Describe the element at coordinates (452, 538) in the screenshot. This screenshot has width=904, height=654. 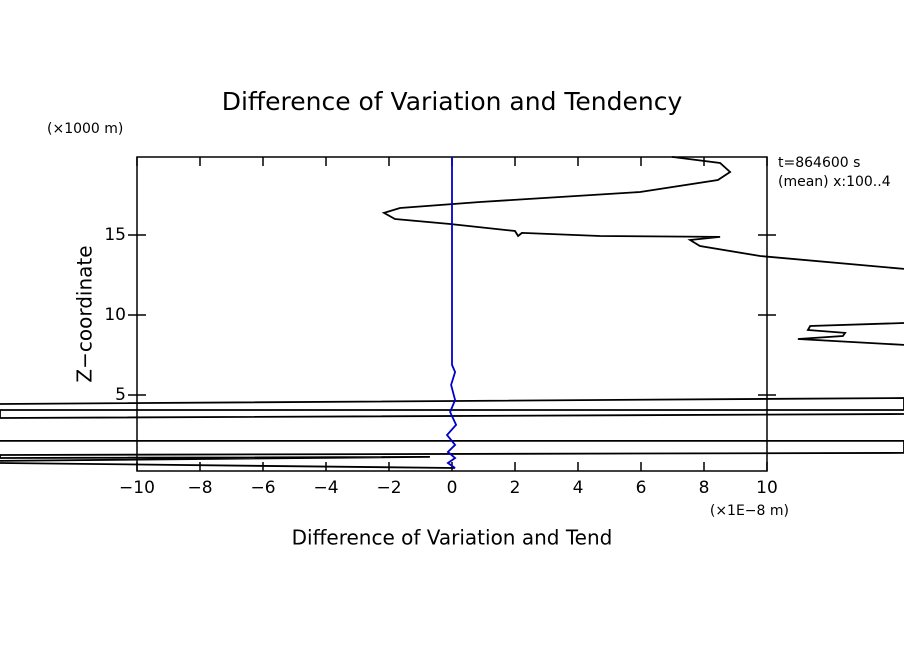
I see `x-axis-label: Difference of Variation and Tend` at that location.